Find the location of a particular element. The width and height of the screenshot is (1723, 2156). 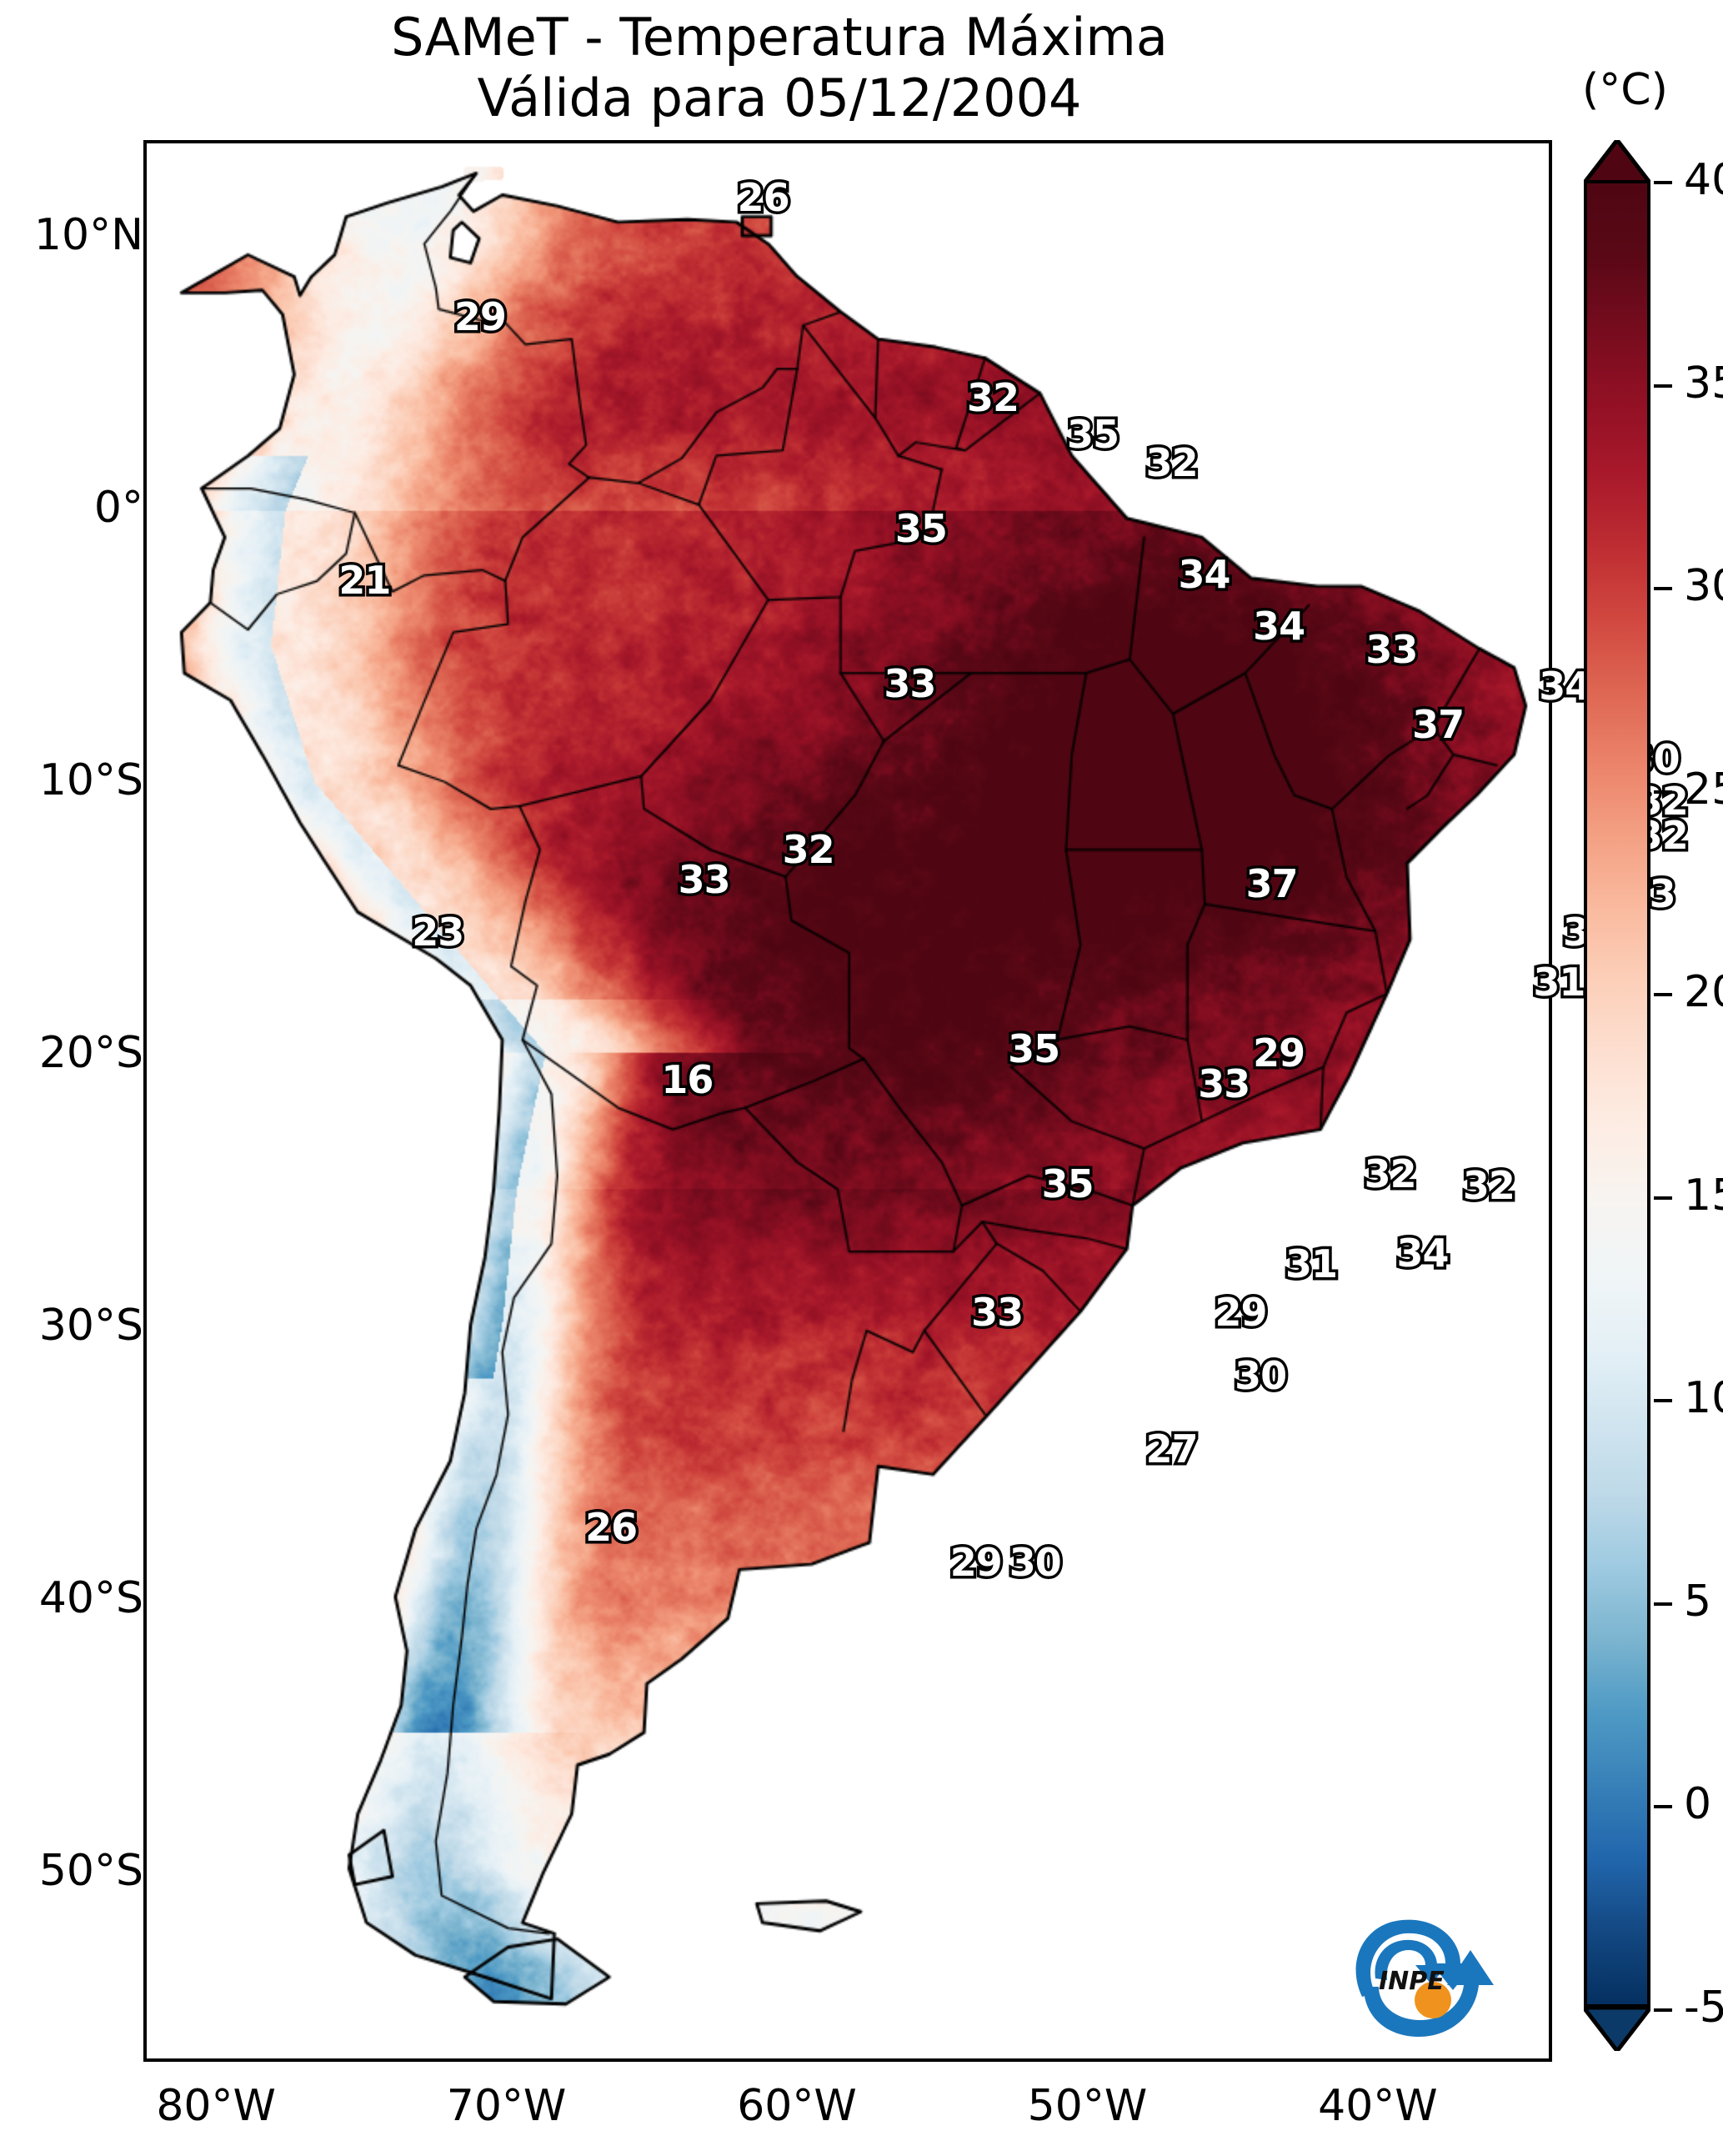

x-axis-tick-label: 50°W is located at coordinates (1087, 2106).